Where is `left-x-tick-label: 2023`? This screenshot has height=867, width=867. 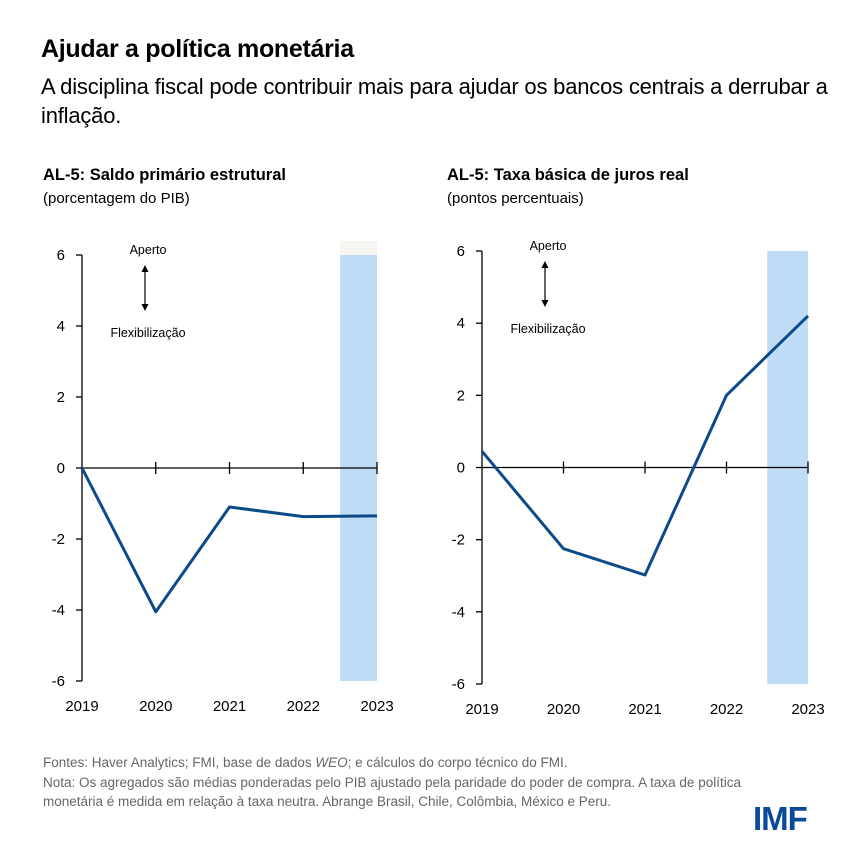
left-x-tick-label: 2023 is located at coordinates (376, 706).